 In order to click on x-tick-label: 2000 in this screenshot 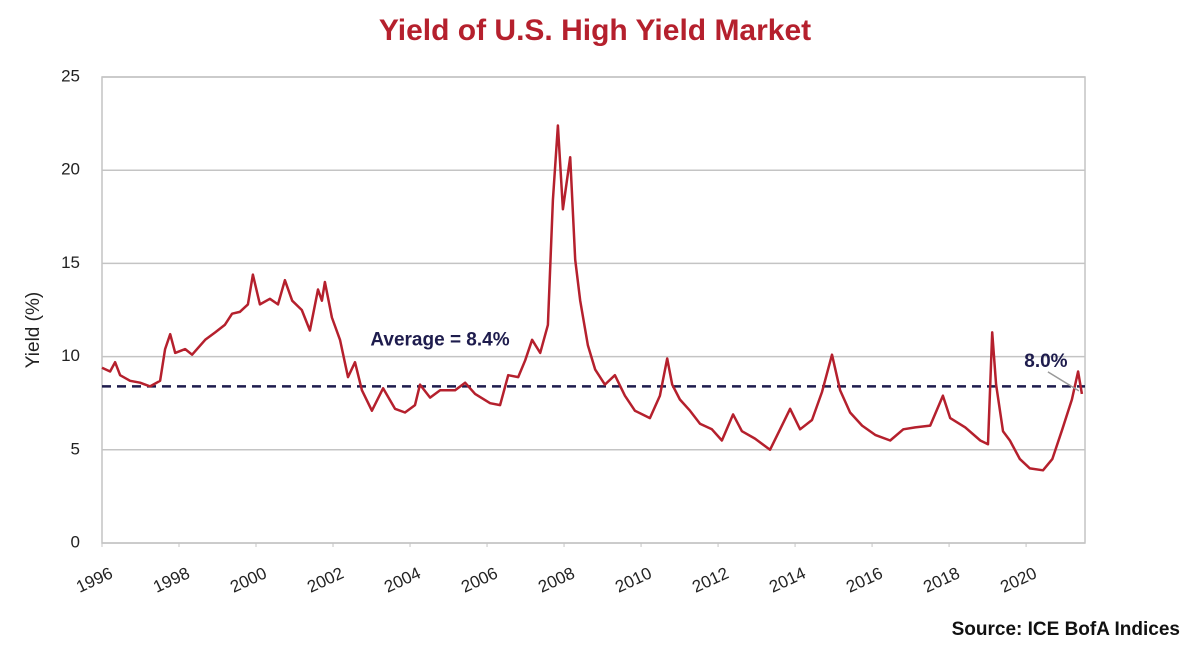, I will do `click(248, 579)`.